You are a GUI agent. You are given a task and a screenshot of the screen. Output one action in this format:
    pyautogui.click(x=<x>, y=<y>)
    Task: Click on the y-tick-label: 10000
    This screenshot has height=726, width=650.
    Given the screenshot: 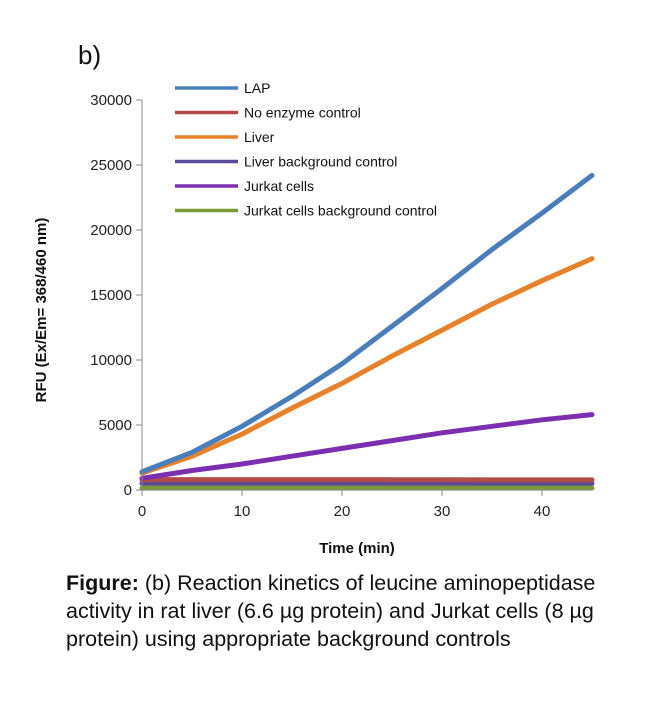 What is the action you would take?
    pyautogui.click(x=111, y=360)
    